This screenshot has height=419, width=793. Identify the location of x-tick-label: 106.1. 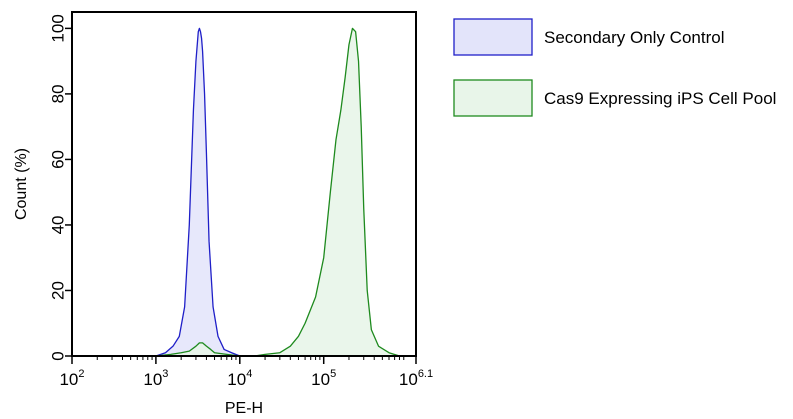
(416, 378).